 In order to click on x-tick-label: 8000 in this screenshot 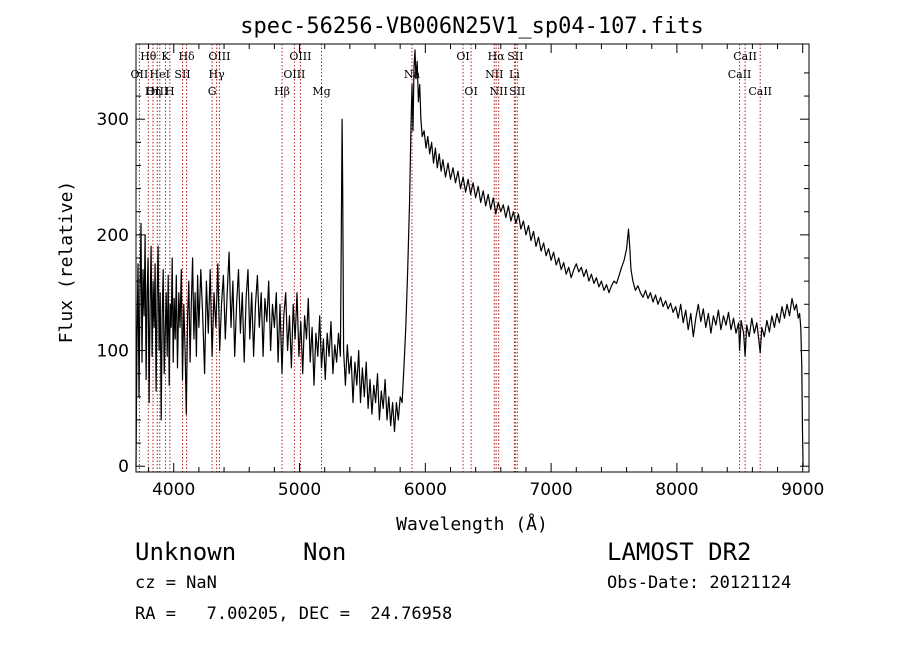, I will do `click(676, 490)`.